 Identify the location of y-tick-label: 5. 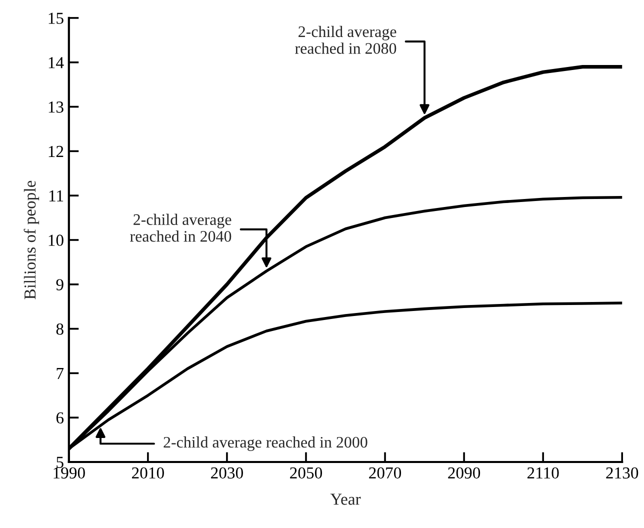
(60, 462).